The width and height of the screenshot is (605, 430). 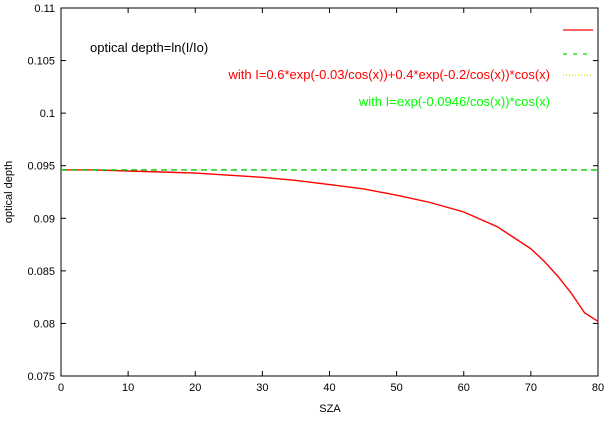 I want to click on y-tick-label: 0.105, so click(x=41, y=62).